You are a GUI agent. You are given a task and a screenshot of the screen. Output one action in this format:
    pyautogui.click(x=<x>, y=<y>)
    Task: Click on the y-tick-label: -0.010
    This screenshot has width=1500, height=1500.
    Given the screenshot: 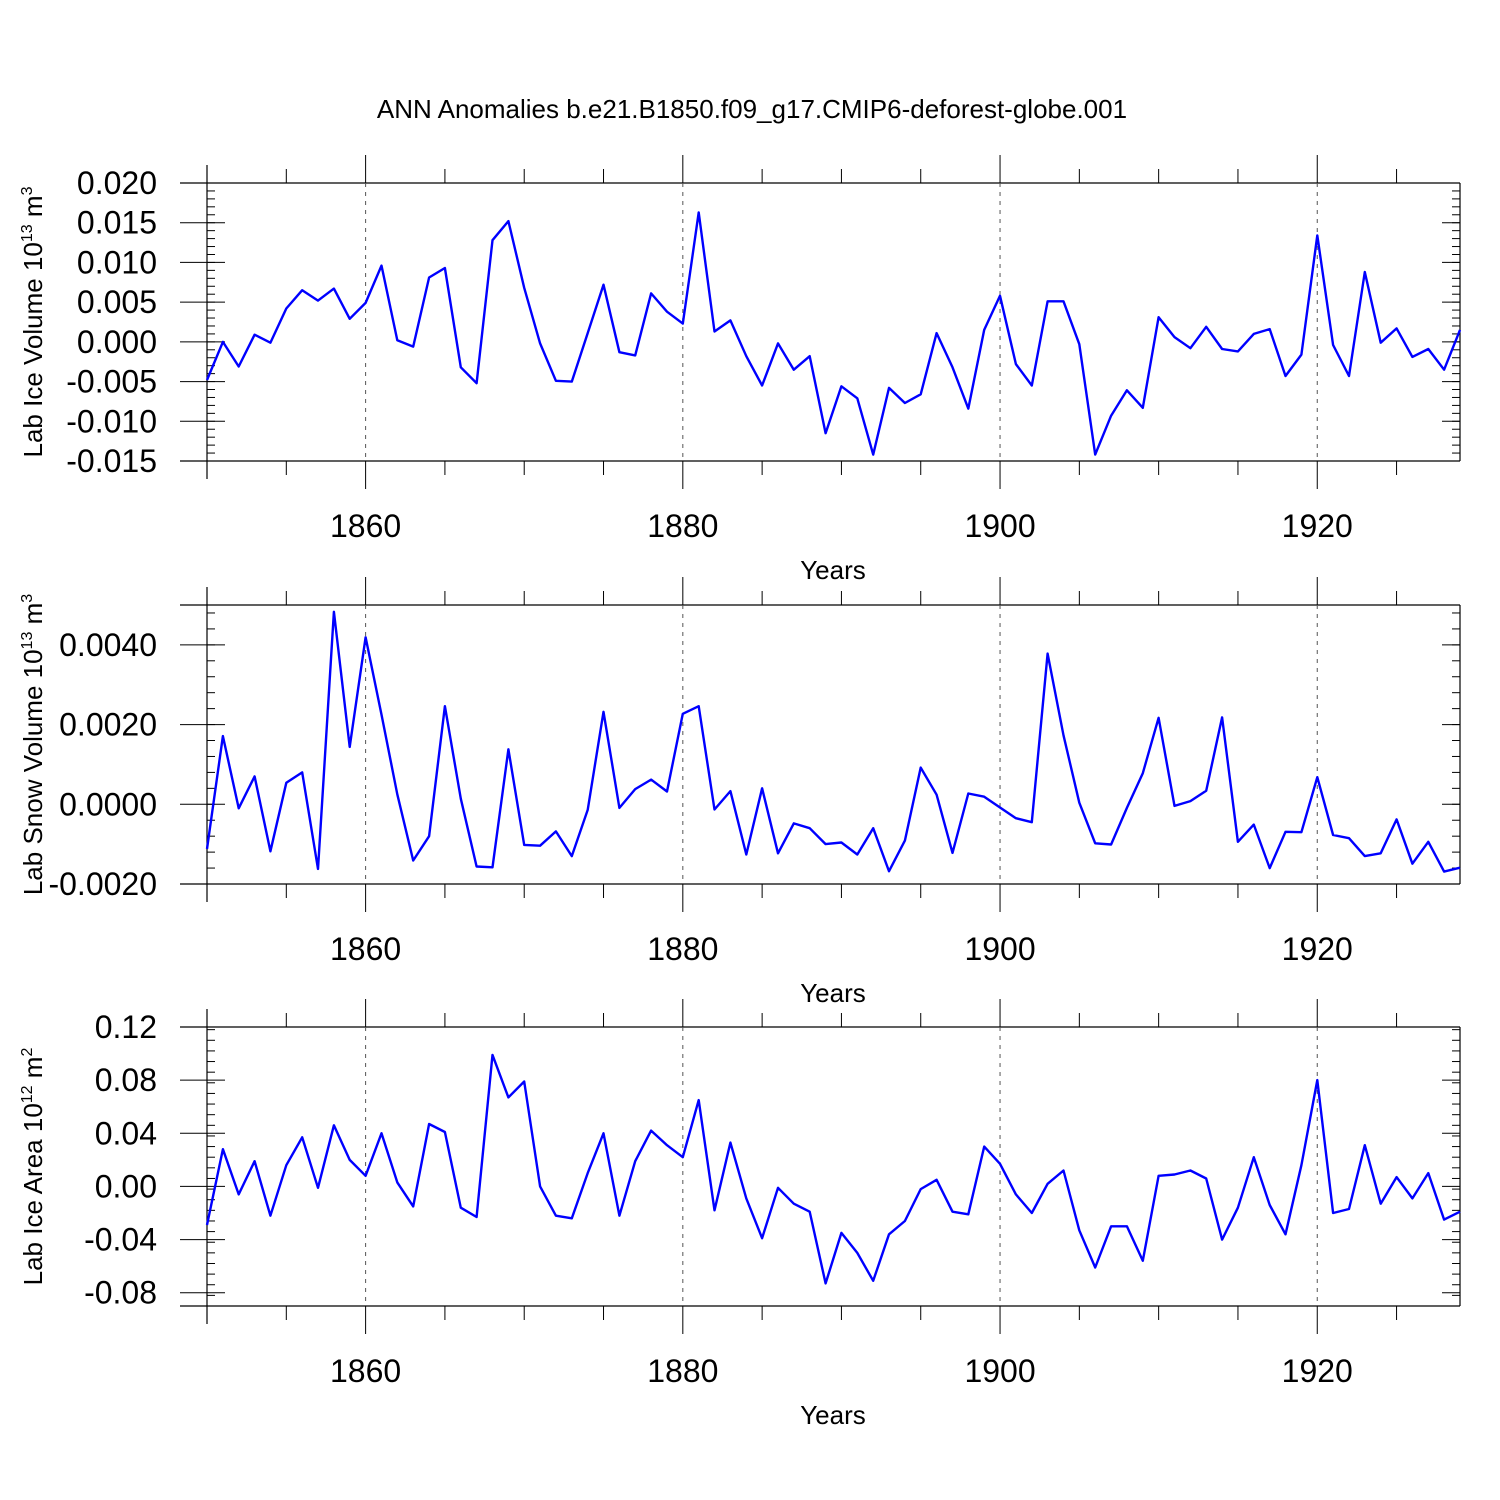 What is the action you would take?
    pyautogui.click(x=111, y=421)
    